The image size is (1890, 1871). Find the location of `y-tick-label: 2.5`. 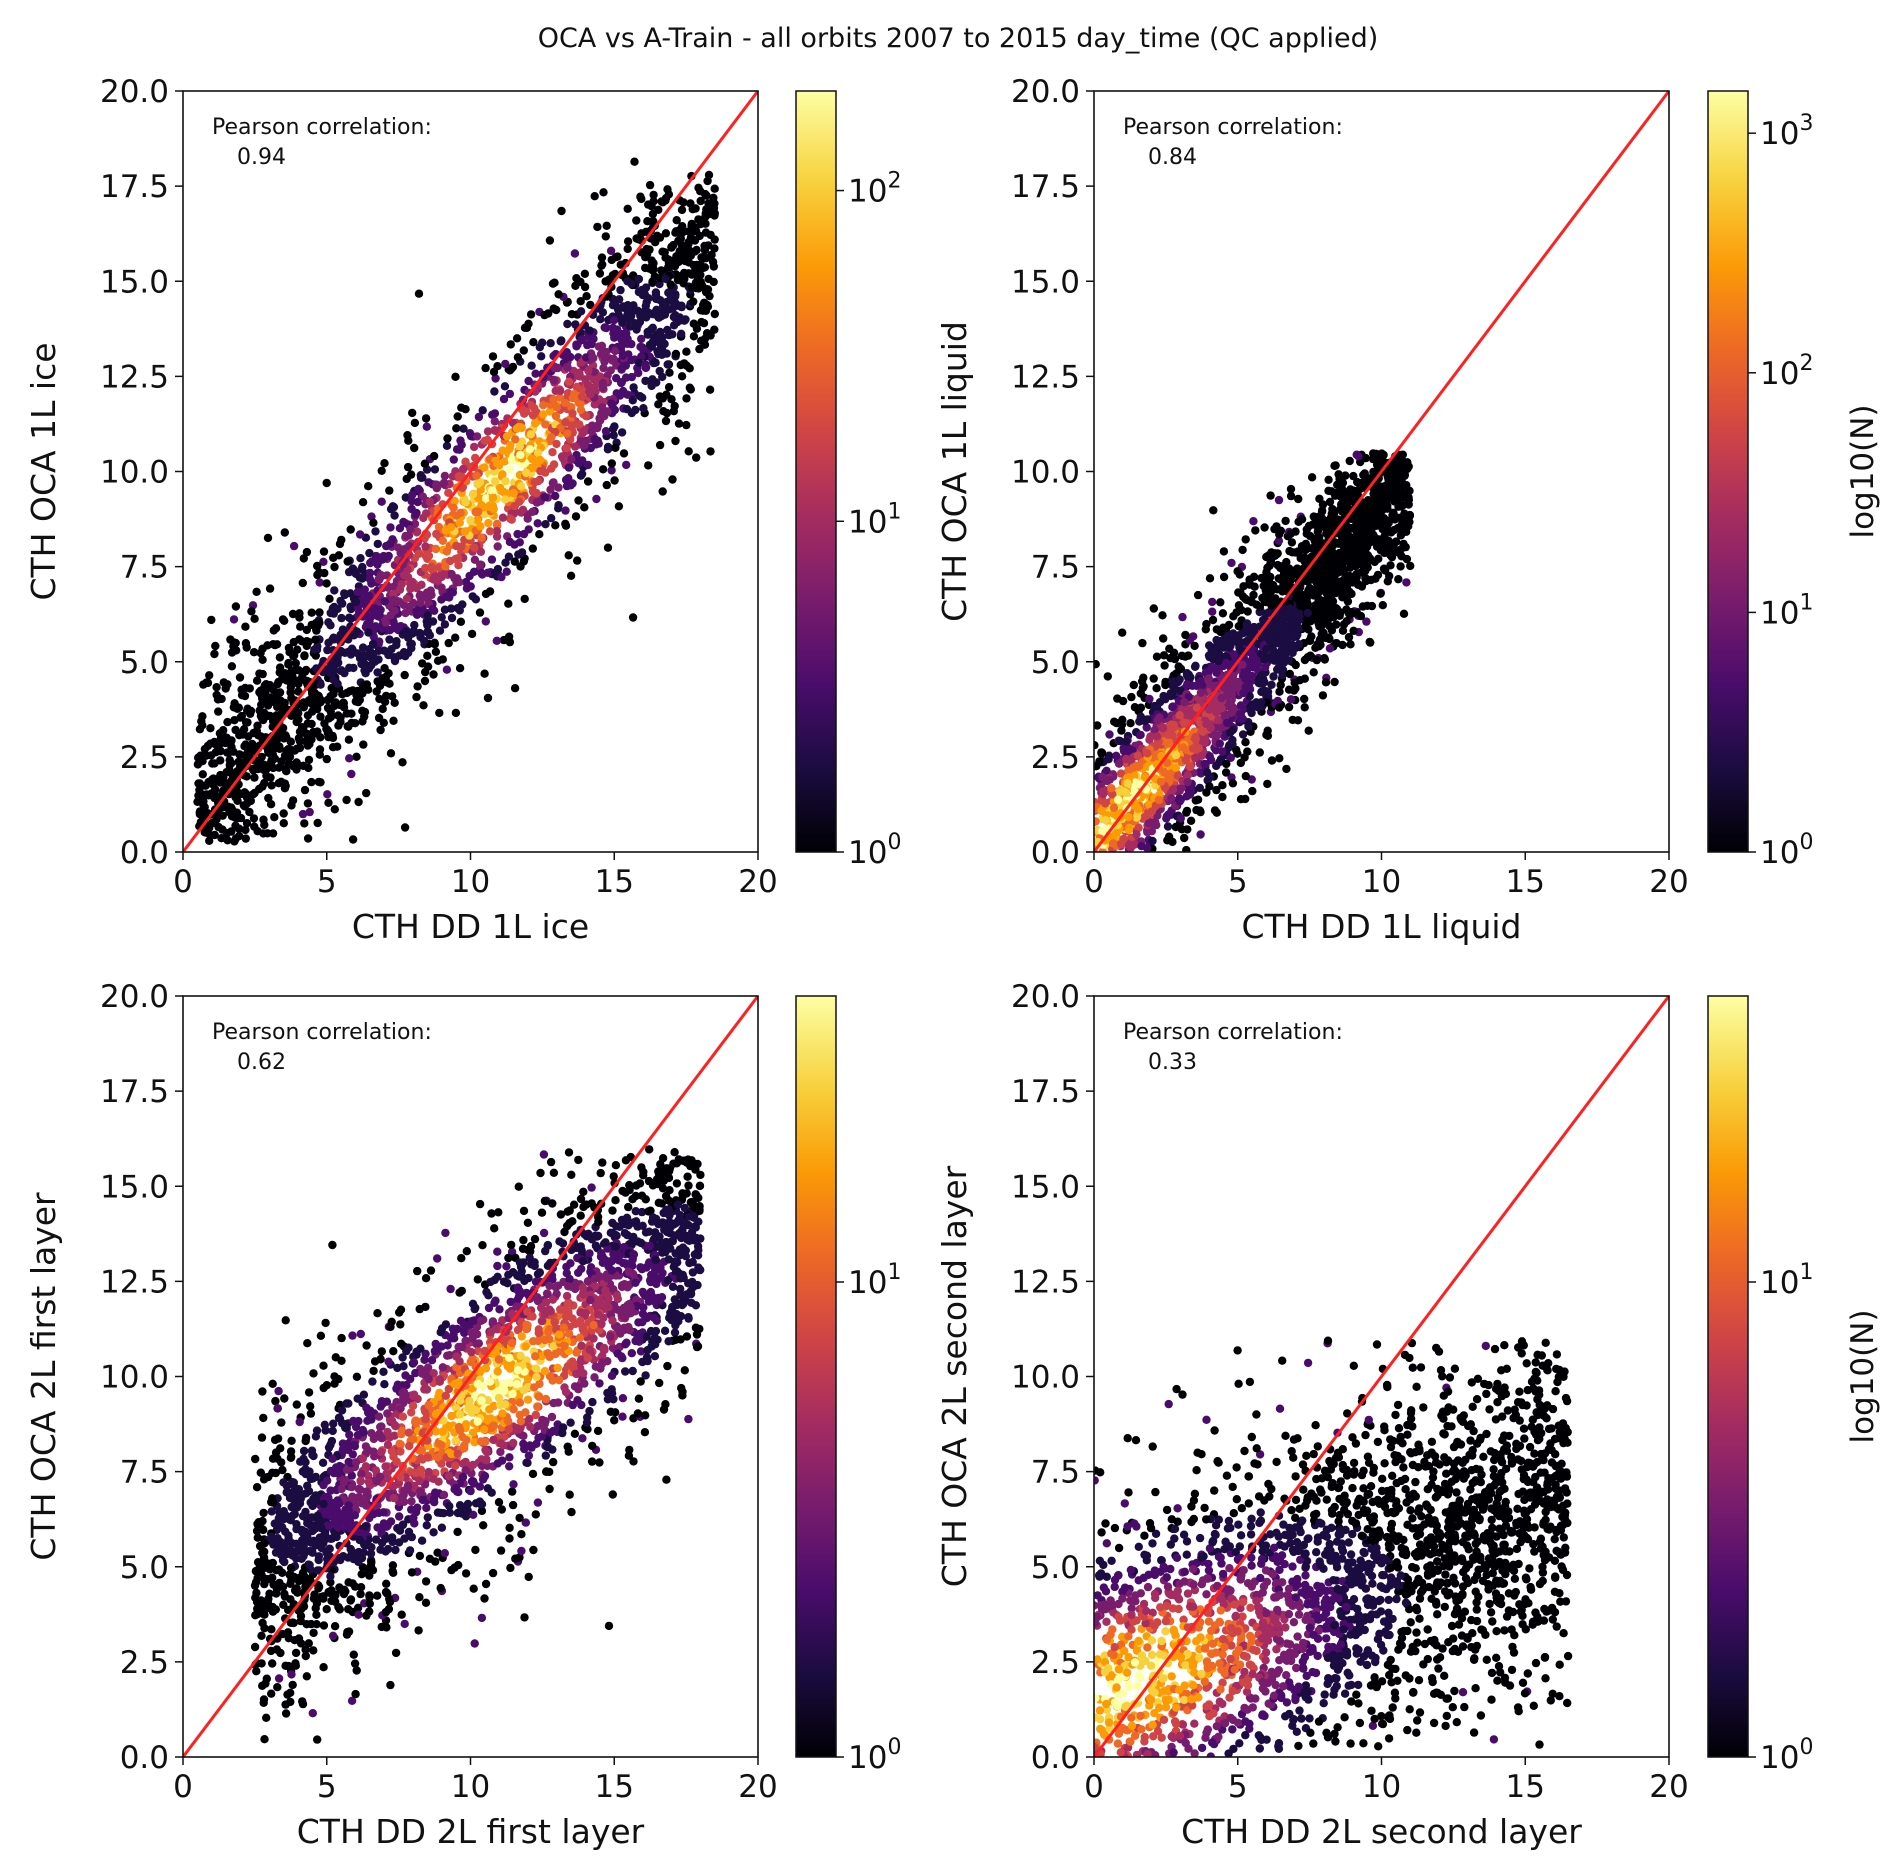

y-tick-label: 2.5 is located at coordinates (144, 758).